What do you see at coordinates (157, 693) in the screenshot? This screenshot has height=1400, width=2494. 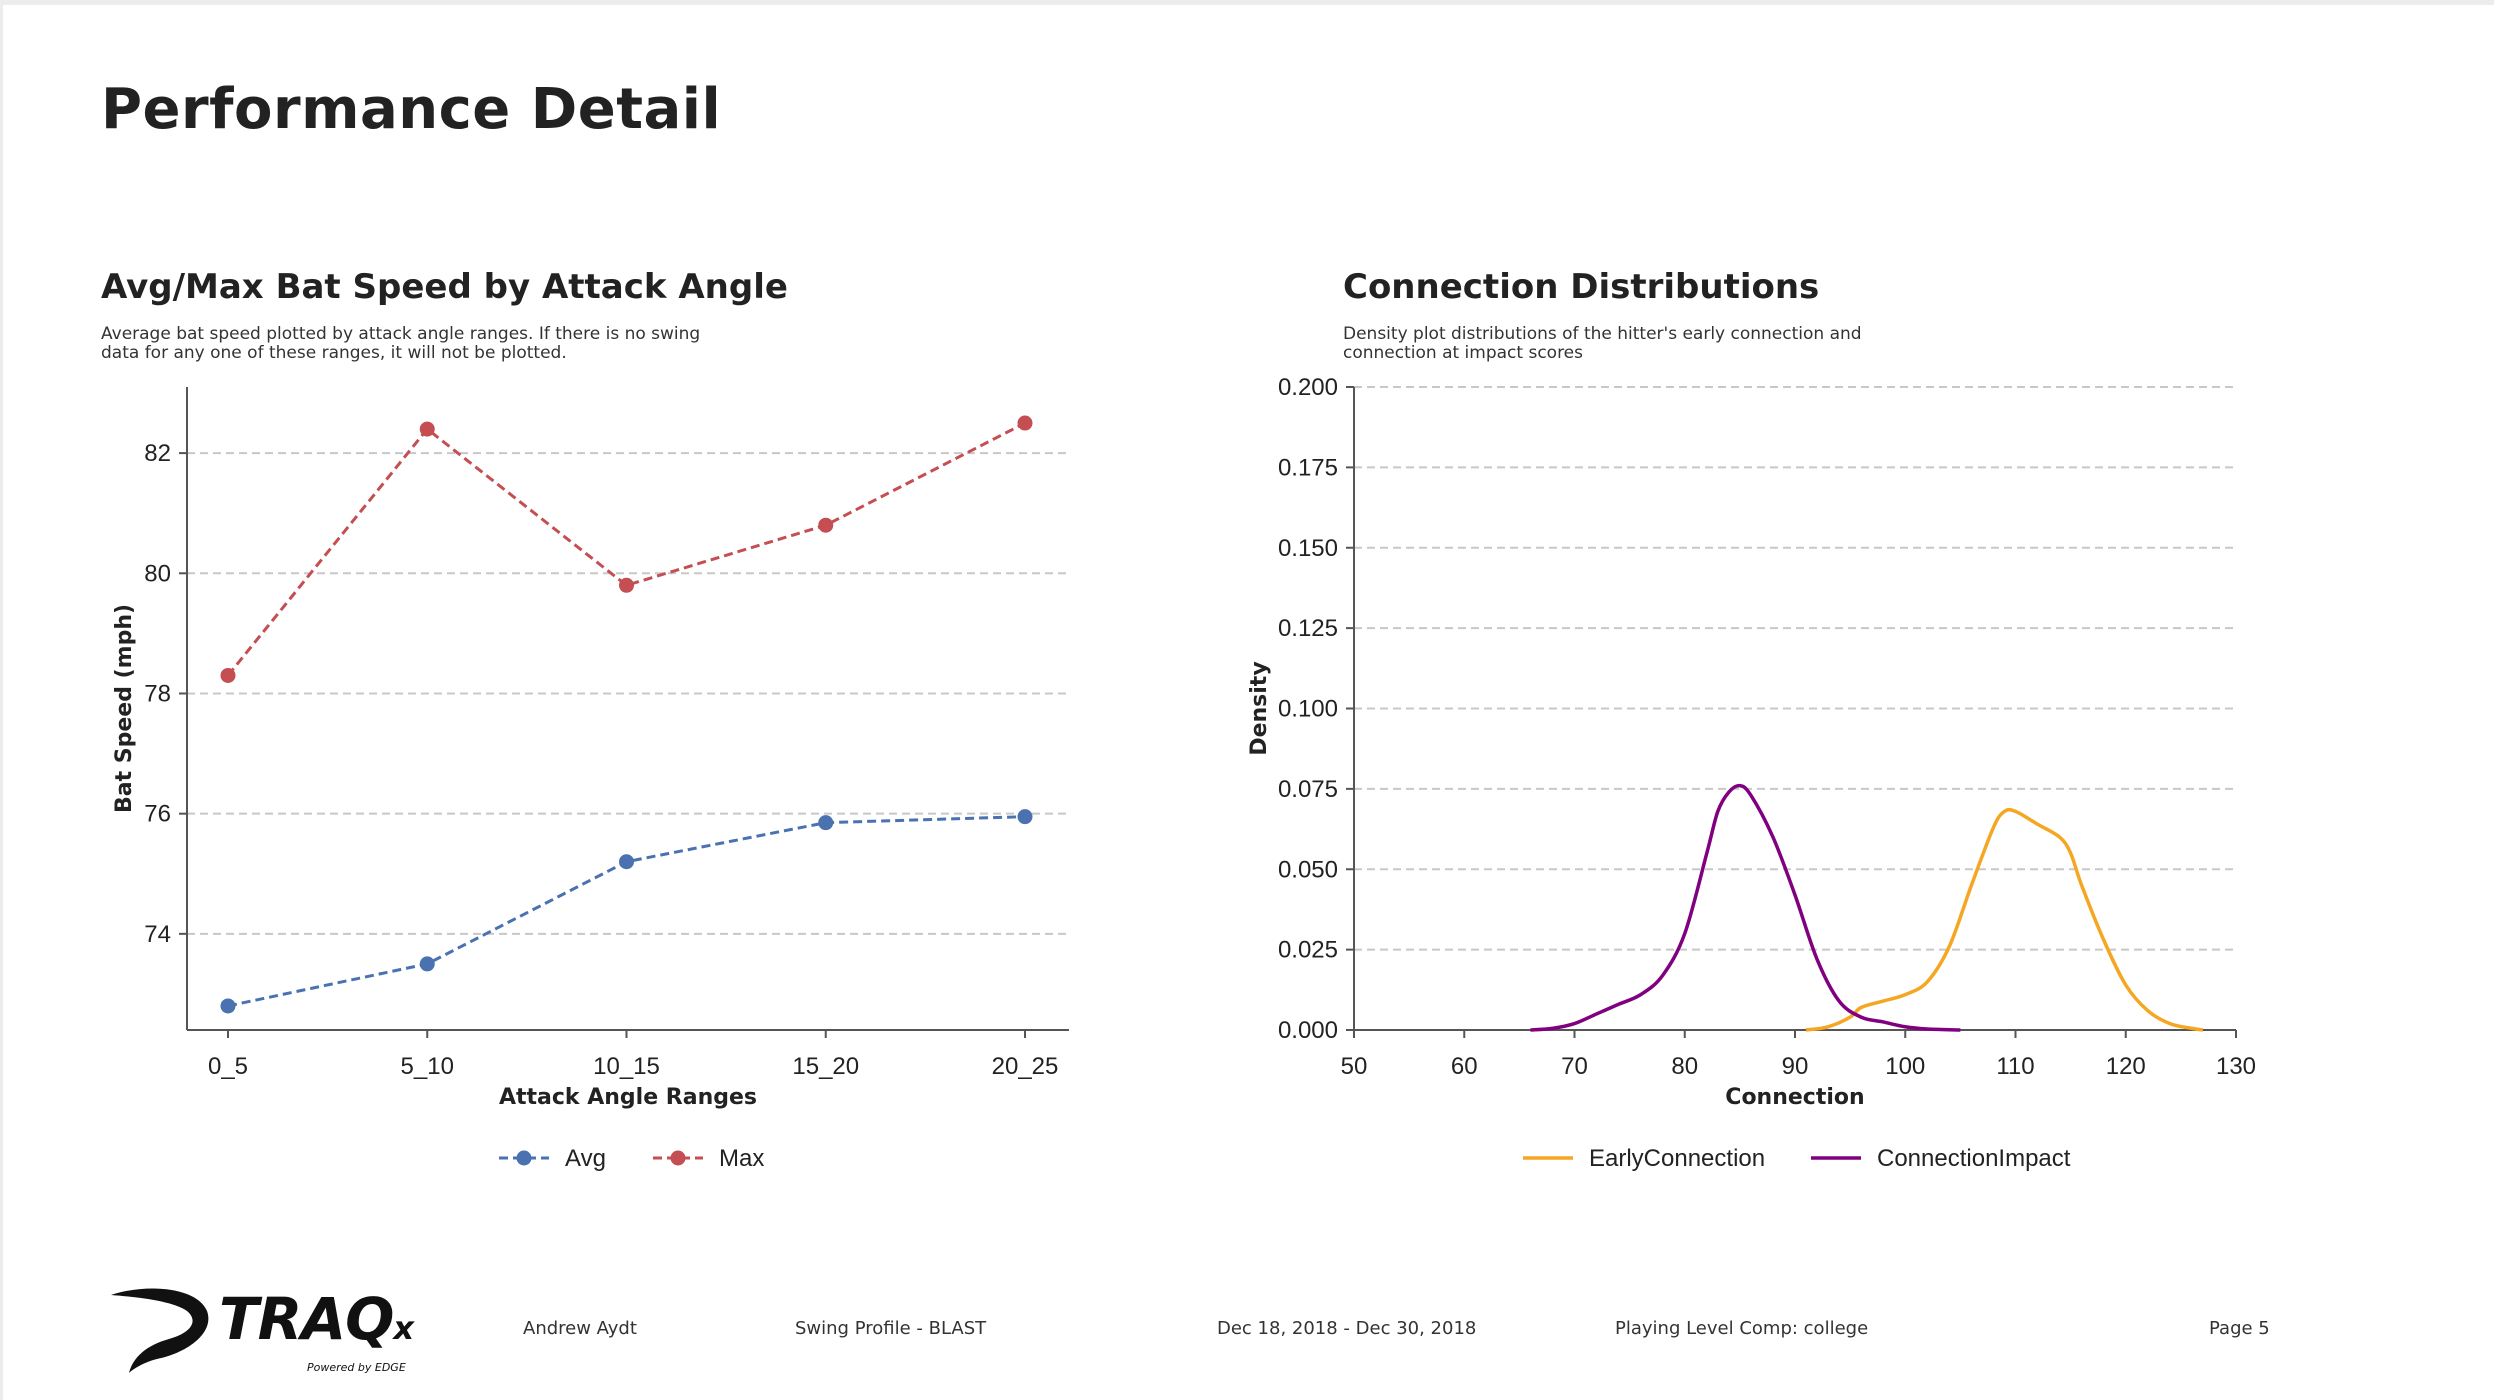 I see `y-tick-label: 78` at bounding box center [157, 693].